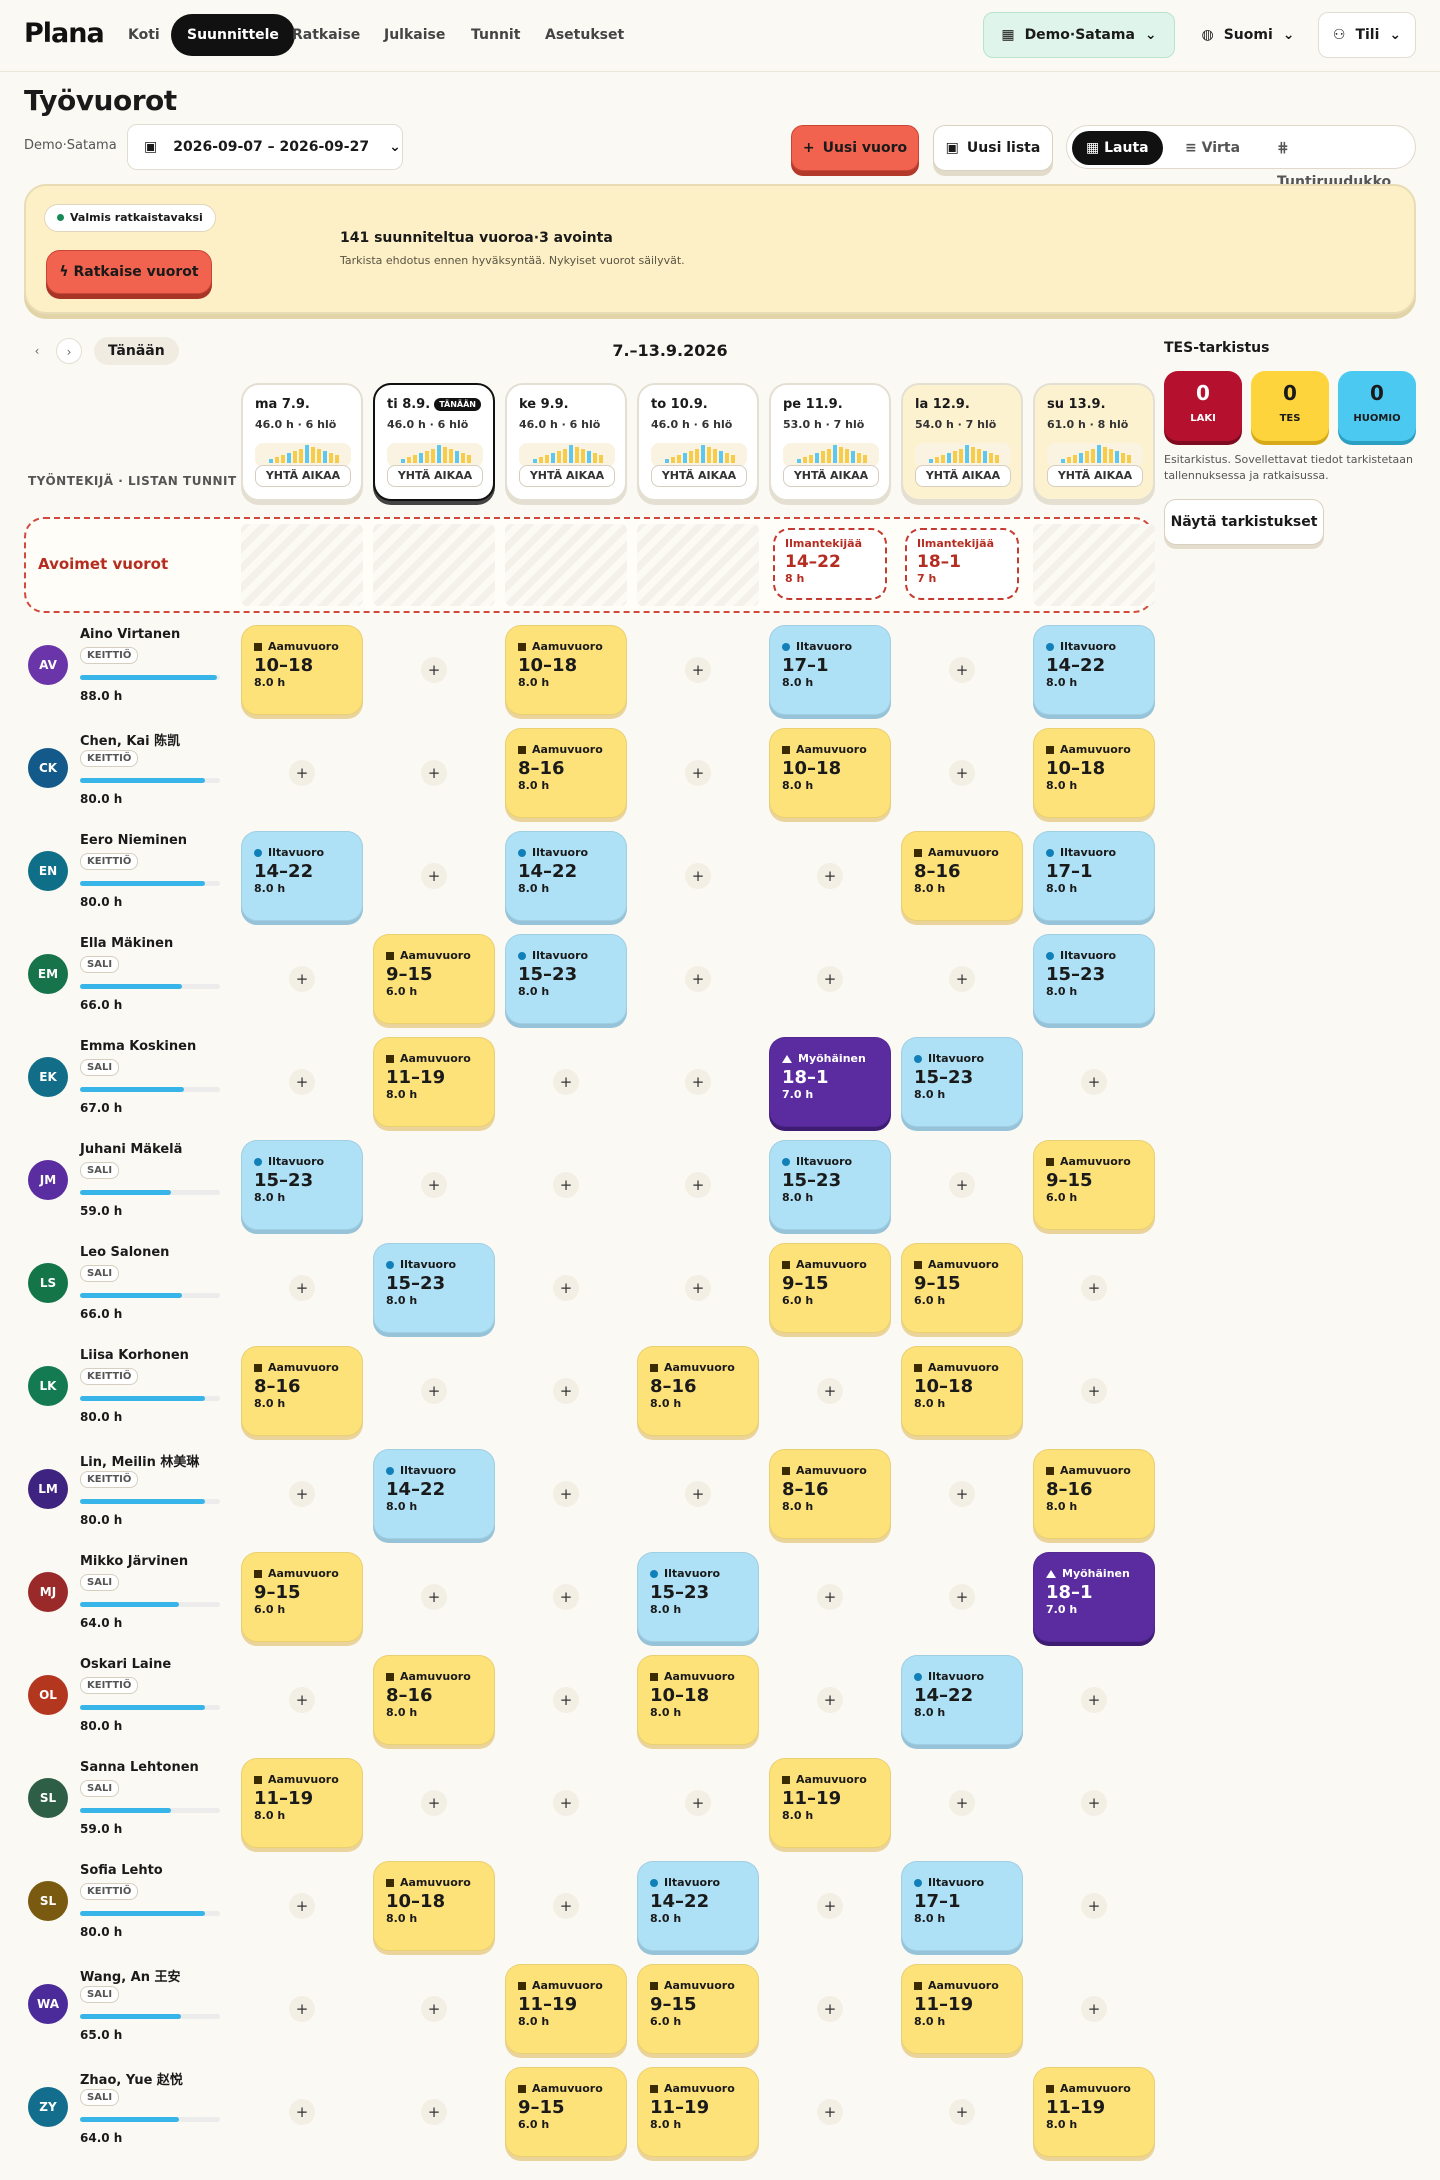 The width and height of the screenshot is (1440, 2180). Describe the element at coordinates (1290, 406) in the screenshot. I see `tes-agreement-card: 0 TES` at that location.